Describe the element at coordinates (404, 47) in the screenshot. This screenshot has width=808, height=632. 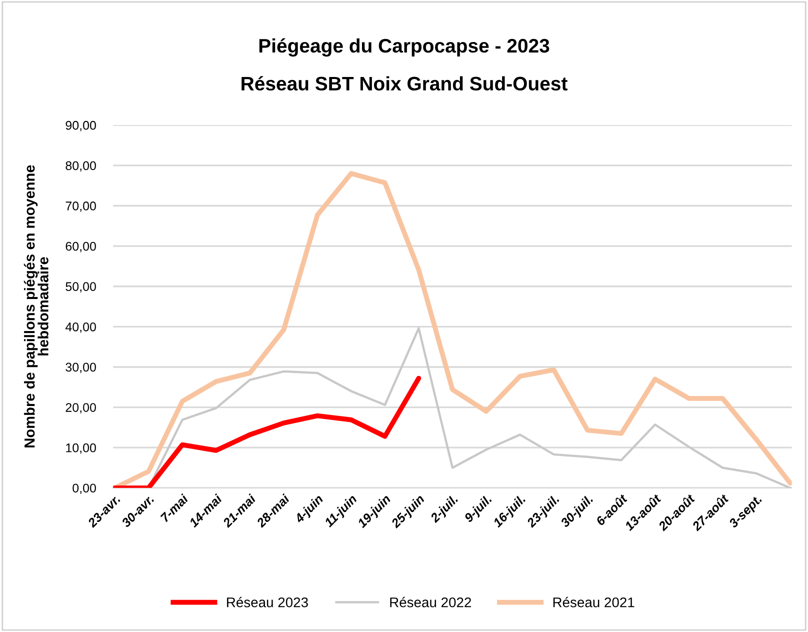
I see `chart-title: Piégeage du Carpocapse - 2023` at that location.